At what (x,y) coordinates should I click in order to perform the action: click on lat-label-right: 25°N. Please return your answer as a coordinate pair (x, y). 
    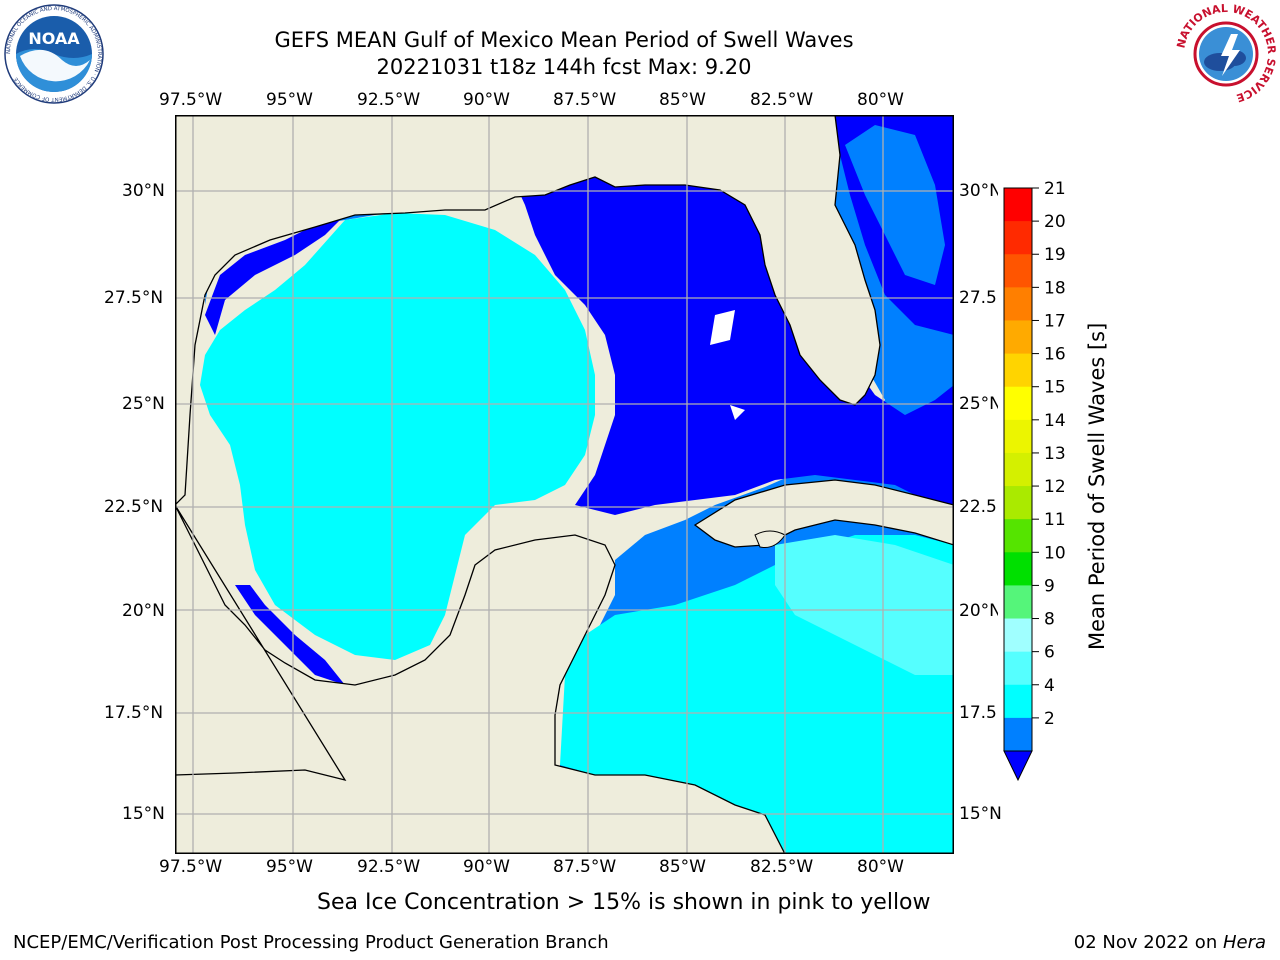
    Looking at the image, I should click on (980, 404).